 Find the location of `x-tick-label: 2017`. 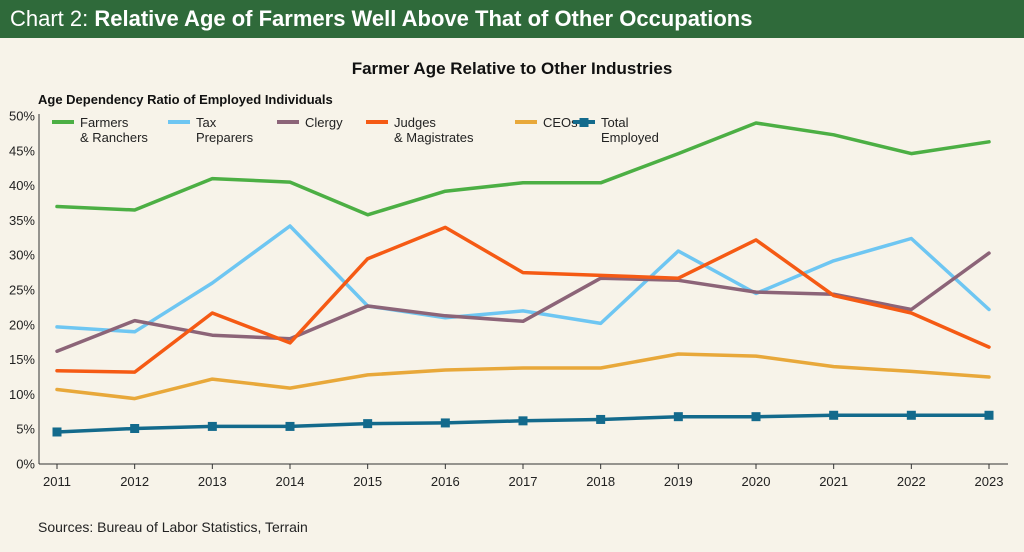

x-tick-label: 2017 is located at coordinates (523, 481).